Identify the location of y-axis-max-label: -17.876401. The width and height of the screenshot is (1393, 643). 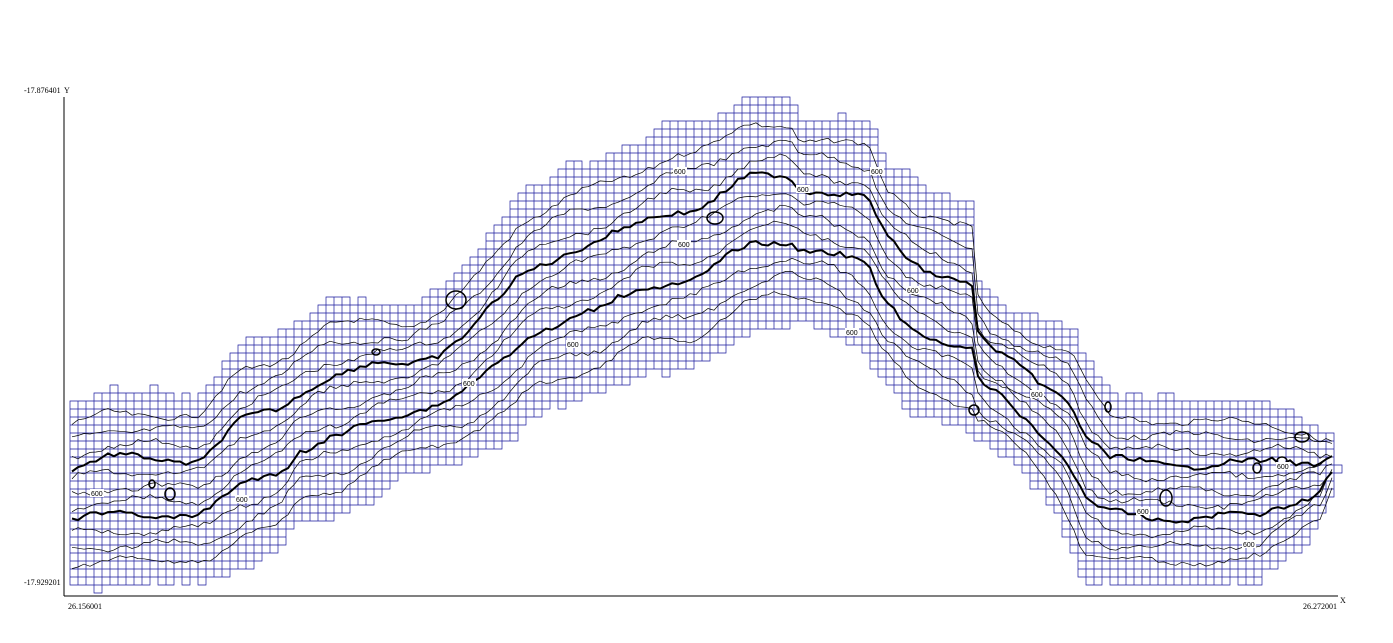
(42, 90).